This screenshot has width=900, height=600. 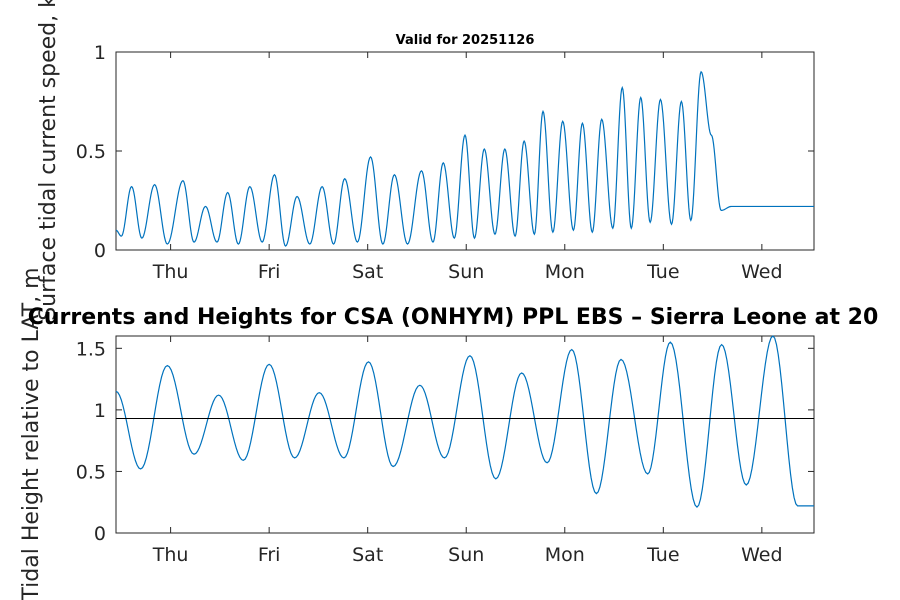 What do you see at coordinates (465, 40) in the screenshot?
I see `speed-chart-title: Valid for 20251126` at bounding box center [465, 40].